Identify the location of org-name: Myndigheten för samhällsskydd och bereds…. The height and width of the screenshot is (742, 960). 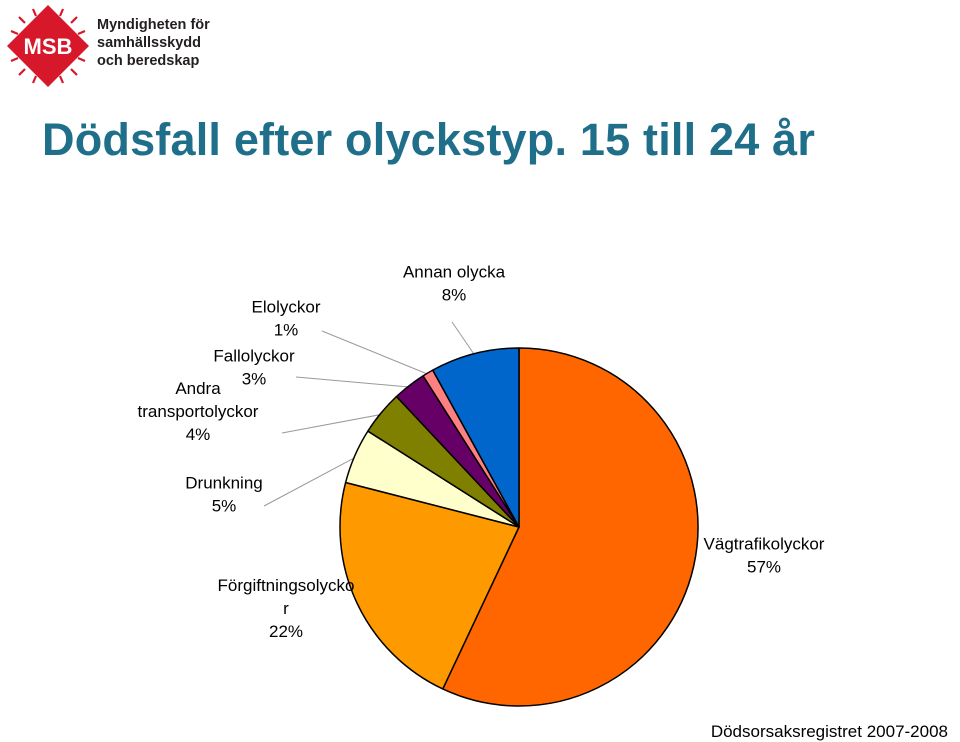
(153, 43).